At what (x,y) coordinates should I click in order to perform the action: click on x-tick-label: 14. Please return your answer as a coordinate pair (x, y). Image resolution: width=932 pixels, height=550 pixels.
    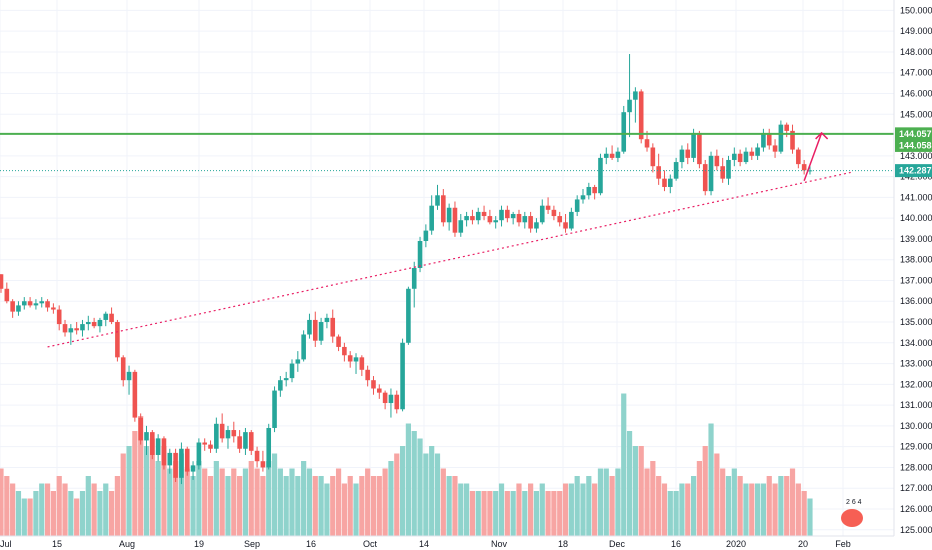
    Looking at the image, I should click on (424, 544).